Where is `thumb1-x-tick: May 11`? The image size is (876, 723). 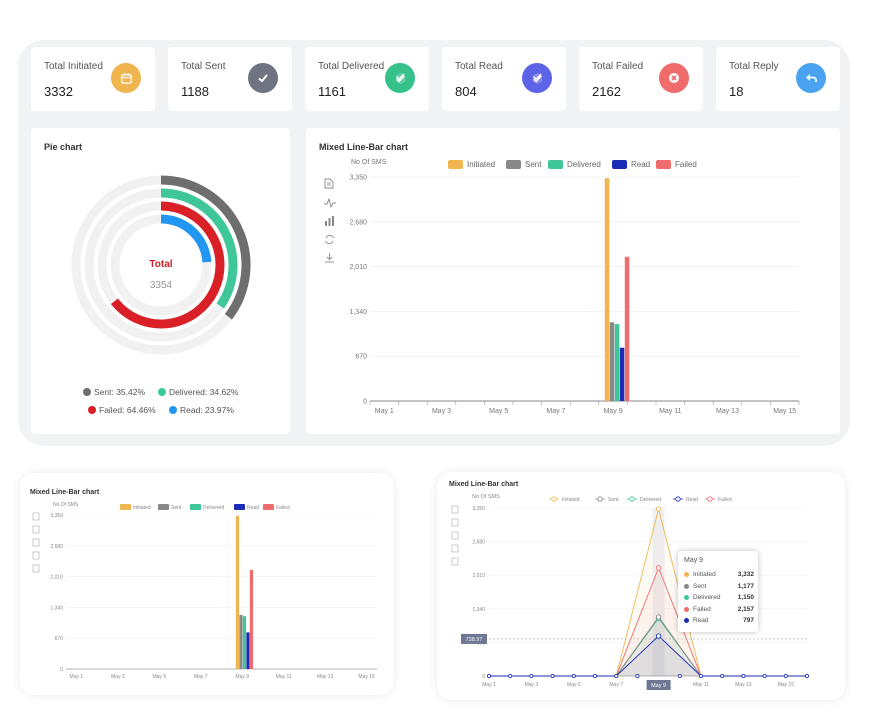
thumb1-x-tick: May 11 is located at coordinates (284, 677).